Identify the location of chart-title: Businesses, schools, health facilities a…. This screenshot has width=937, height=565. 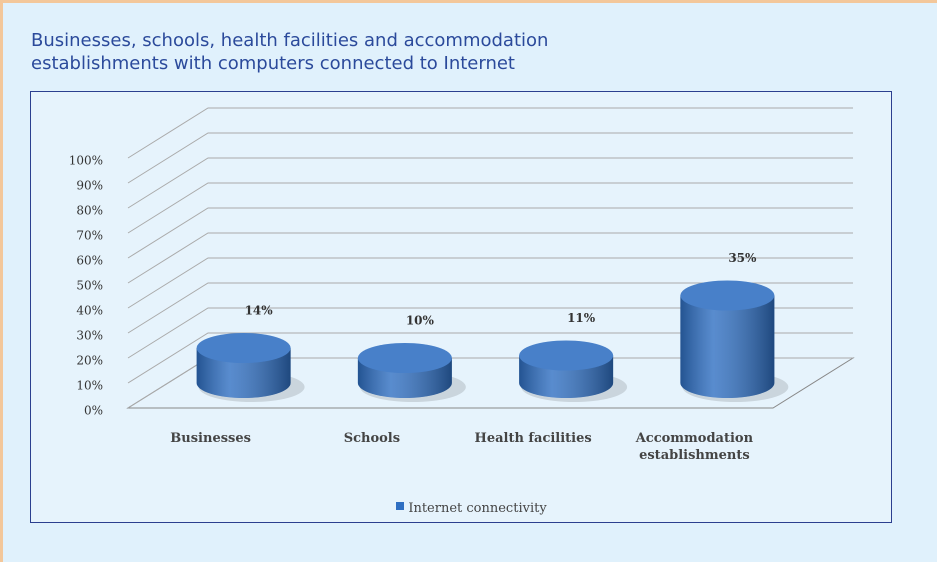
(290, 52).